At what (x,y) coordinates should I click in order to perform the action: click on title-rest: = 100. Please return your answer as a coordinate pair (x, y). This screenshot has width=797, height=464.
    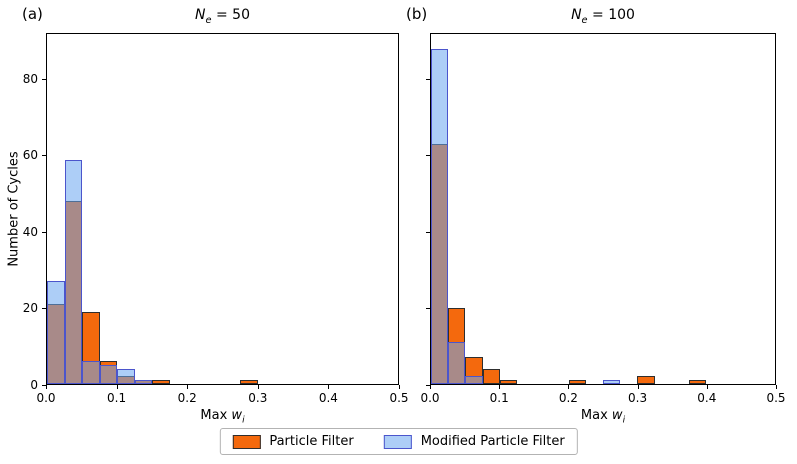
    Looking at the image, I should click on (611, 15).